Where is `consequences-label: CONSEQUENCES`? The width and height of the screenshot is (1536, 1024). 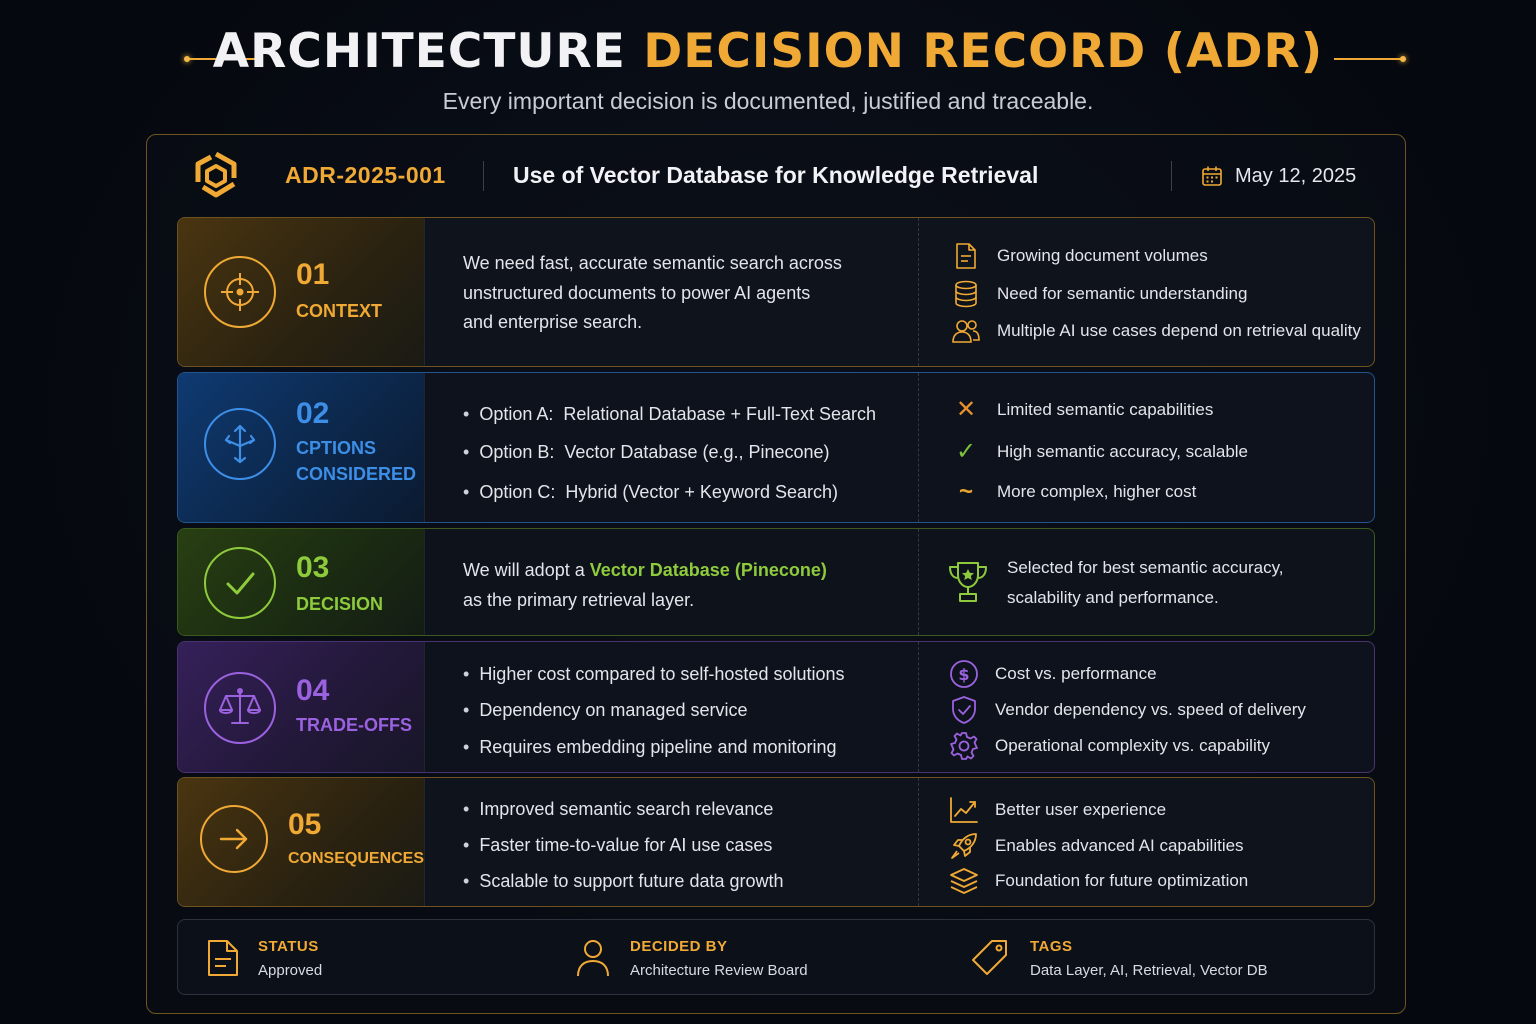
consequences-label: CONSEQUENCES is located at coordinates (356, 858).